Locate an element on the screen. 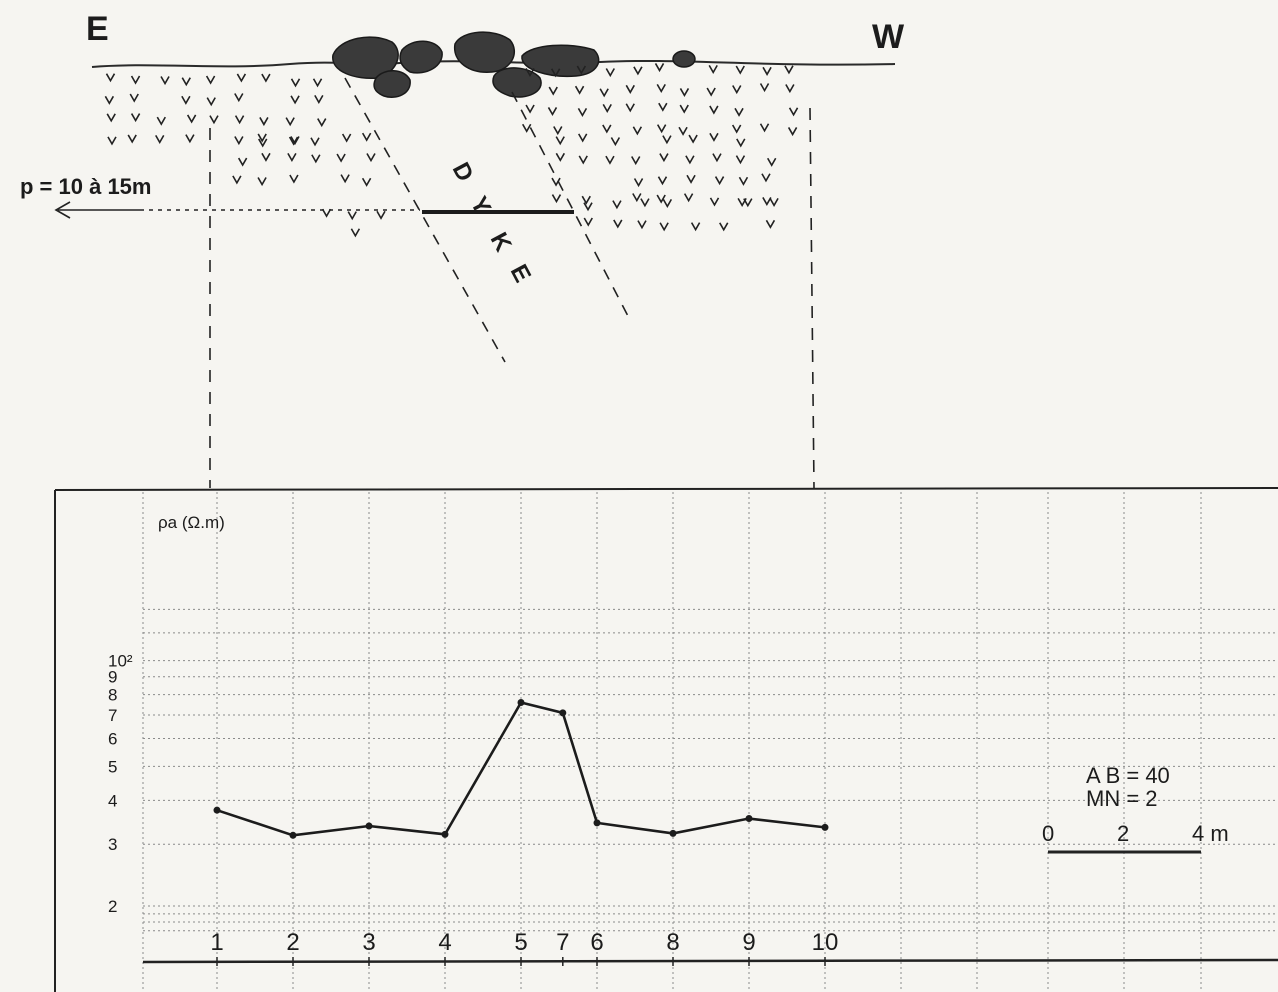 The height and width of the screenshot is (992, 1278). scale-bar: 0 2 4 m is located at coordinates (1135, 837).